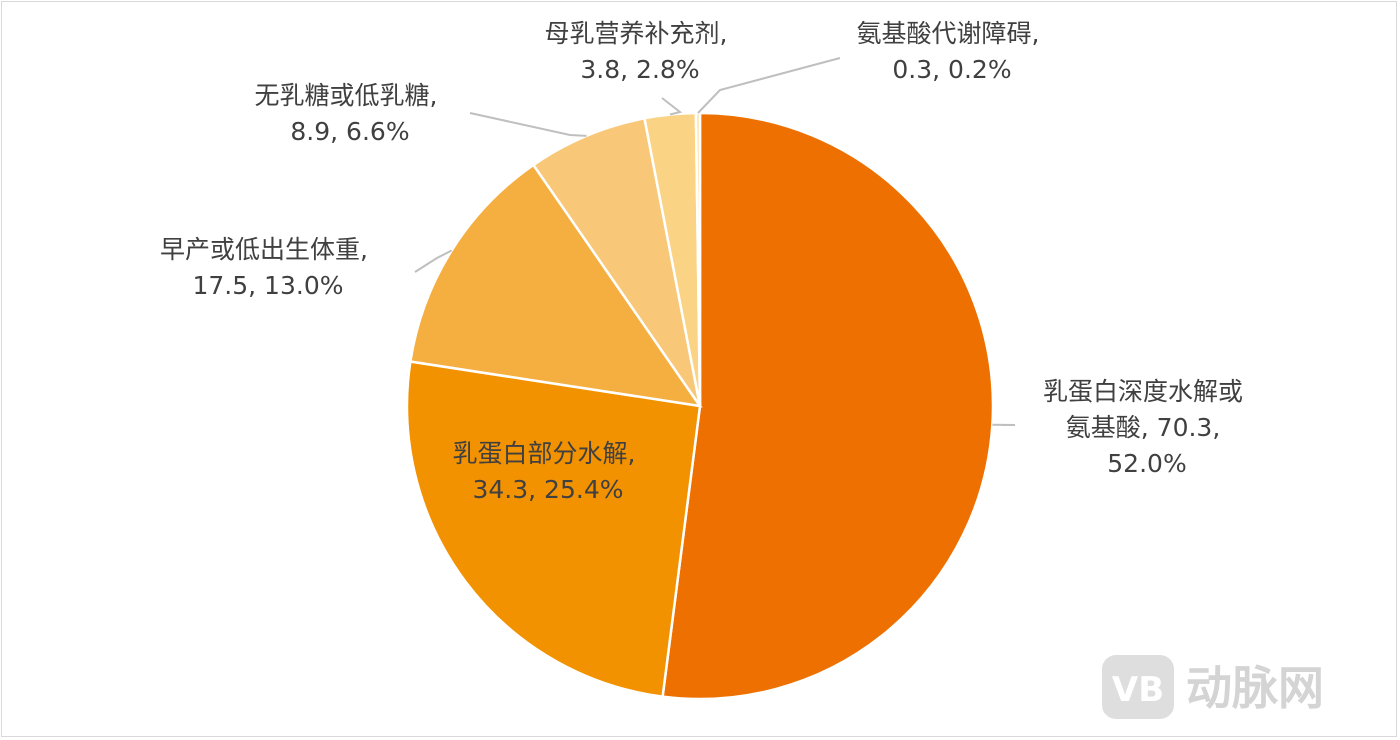  I want to click on watermark-logo-icon, so click(1138, 687).